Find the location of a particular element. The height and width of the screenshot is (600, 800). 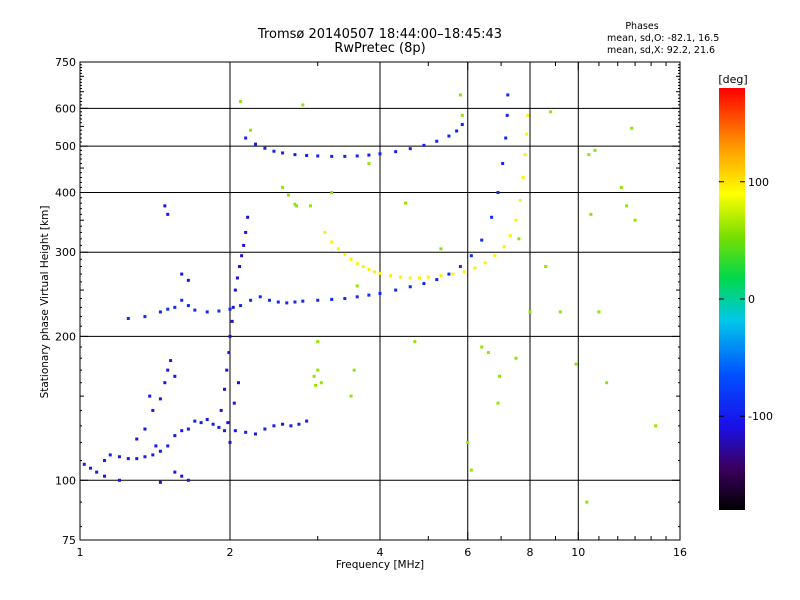

colorbar-tick-label: 0 is located at coordinates (751, 299).